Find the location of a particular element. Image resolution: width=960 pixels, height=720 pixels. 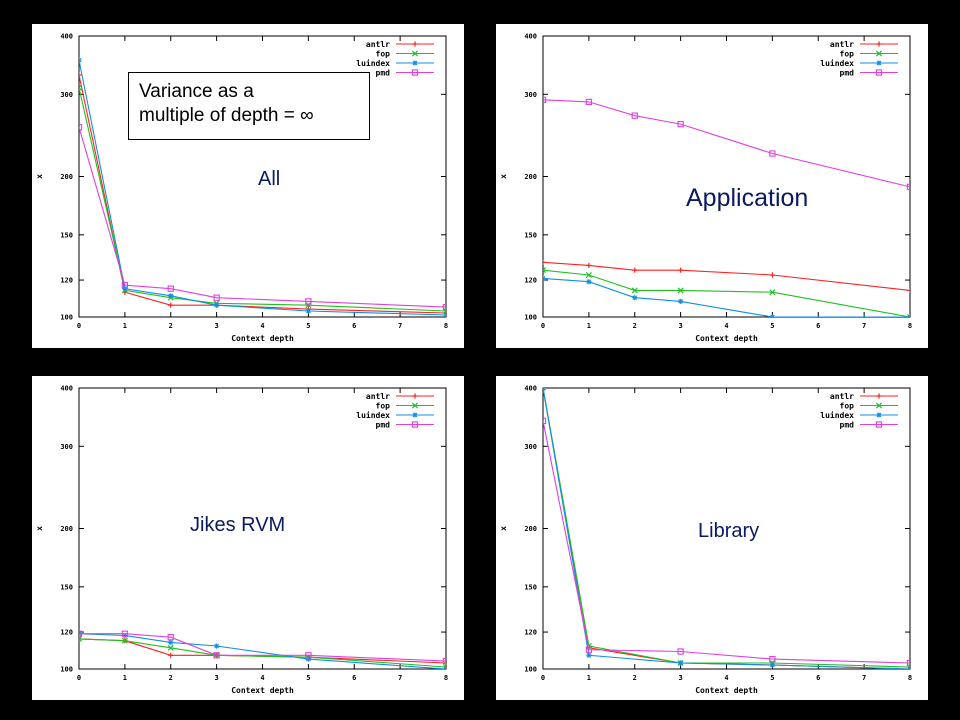

x-tick-label: 3 is located at coordinates (681, 678).